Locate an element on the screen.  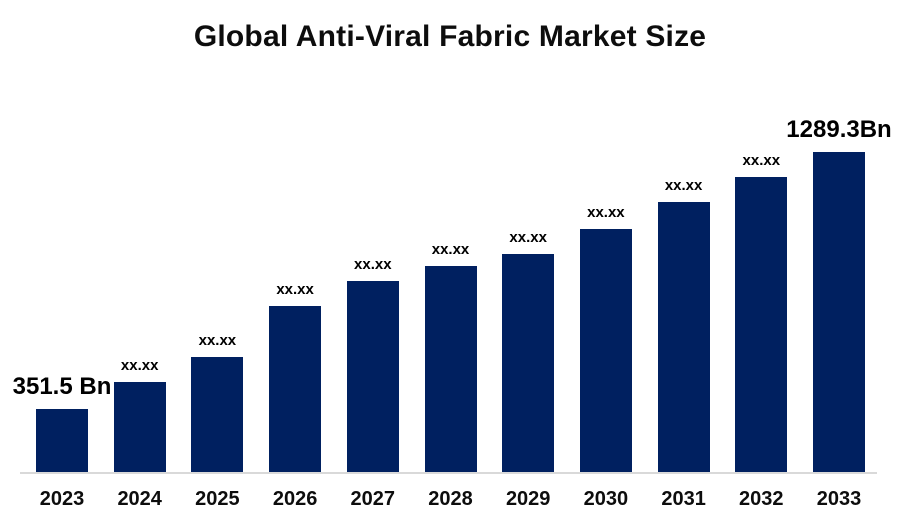
x-axis-label-2032: 2032 is located at coordinates (761, 499).